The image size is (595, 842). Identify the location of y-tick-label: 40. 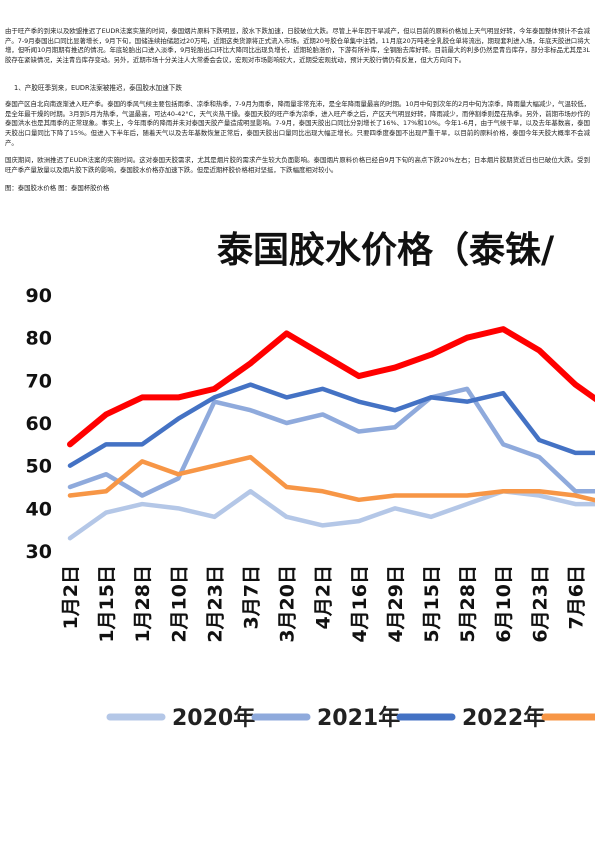
(39, 509).